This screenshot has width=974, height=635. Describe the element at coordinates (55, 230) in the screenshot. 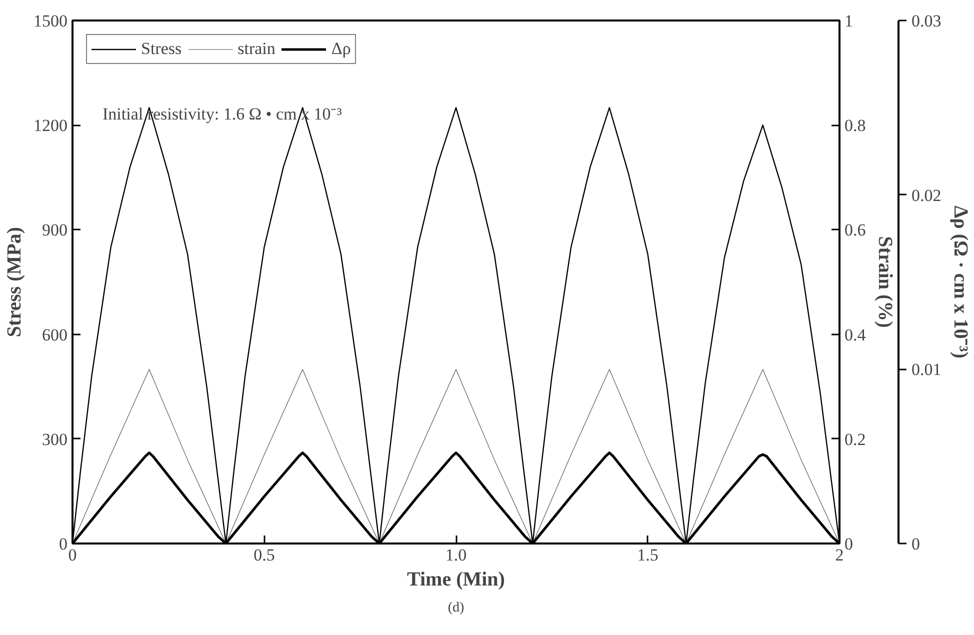

I see `y-tick-label: 900` at that location.